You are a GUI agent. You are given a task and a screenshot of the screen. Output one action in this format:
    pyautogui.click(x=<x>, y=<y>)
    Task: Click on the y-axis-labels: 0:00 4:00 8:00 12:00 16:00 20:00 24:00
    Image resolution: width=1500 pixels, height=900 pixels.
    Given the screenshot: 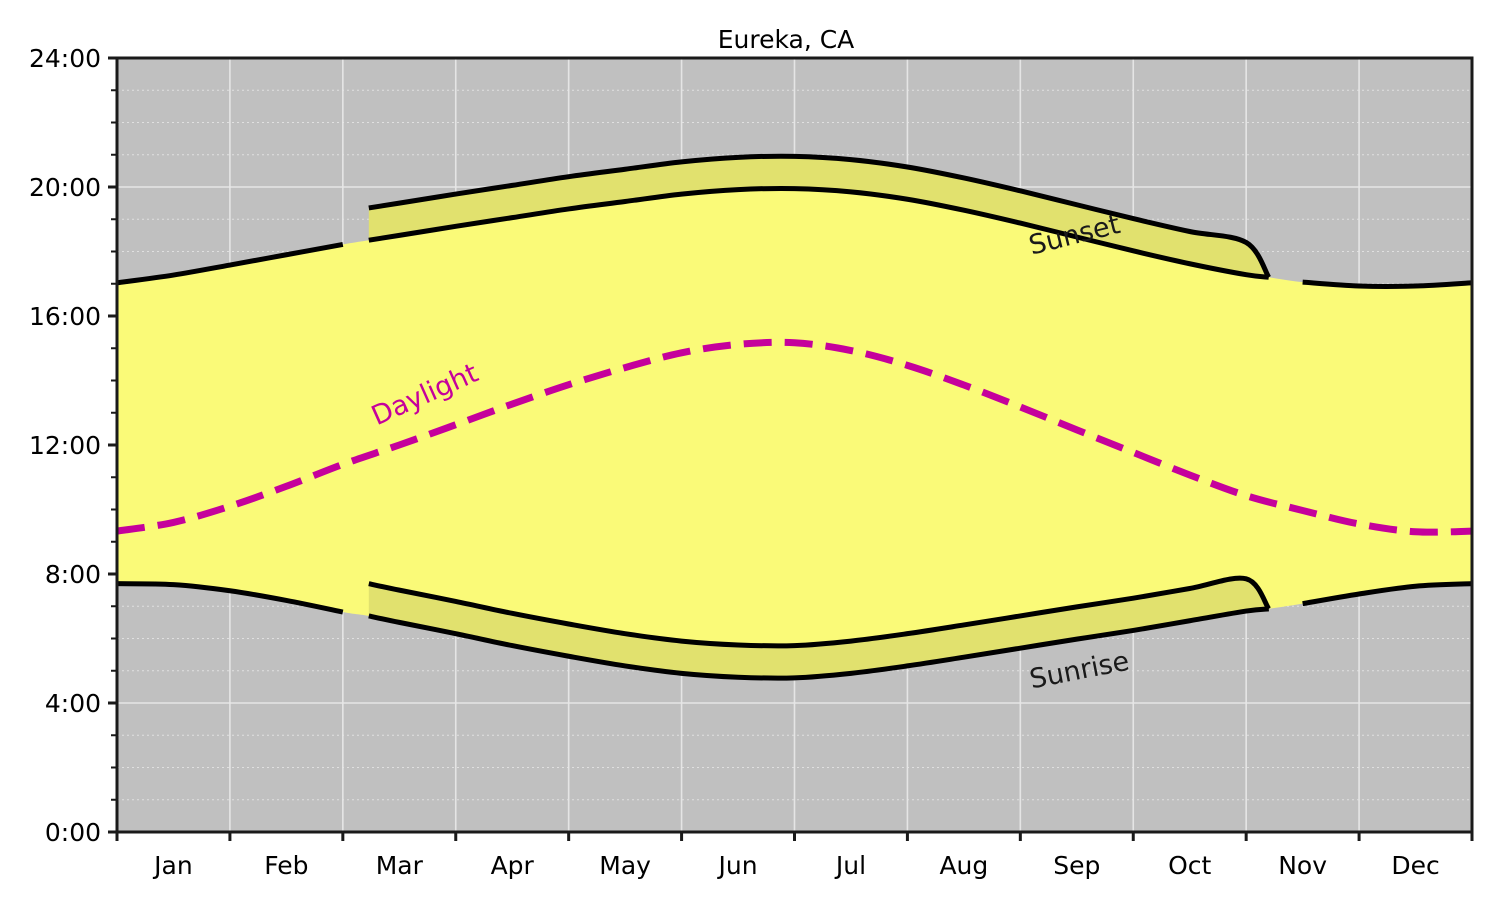 What is the action you would take?
    pyautogui.click(x=65, y=445)
    